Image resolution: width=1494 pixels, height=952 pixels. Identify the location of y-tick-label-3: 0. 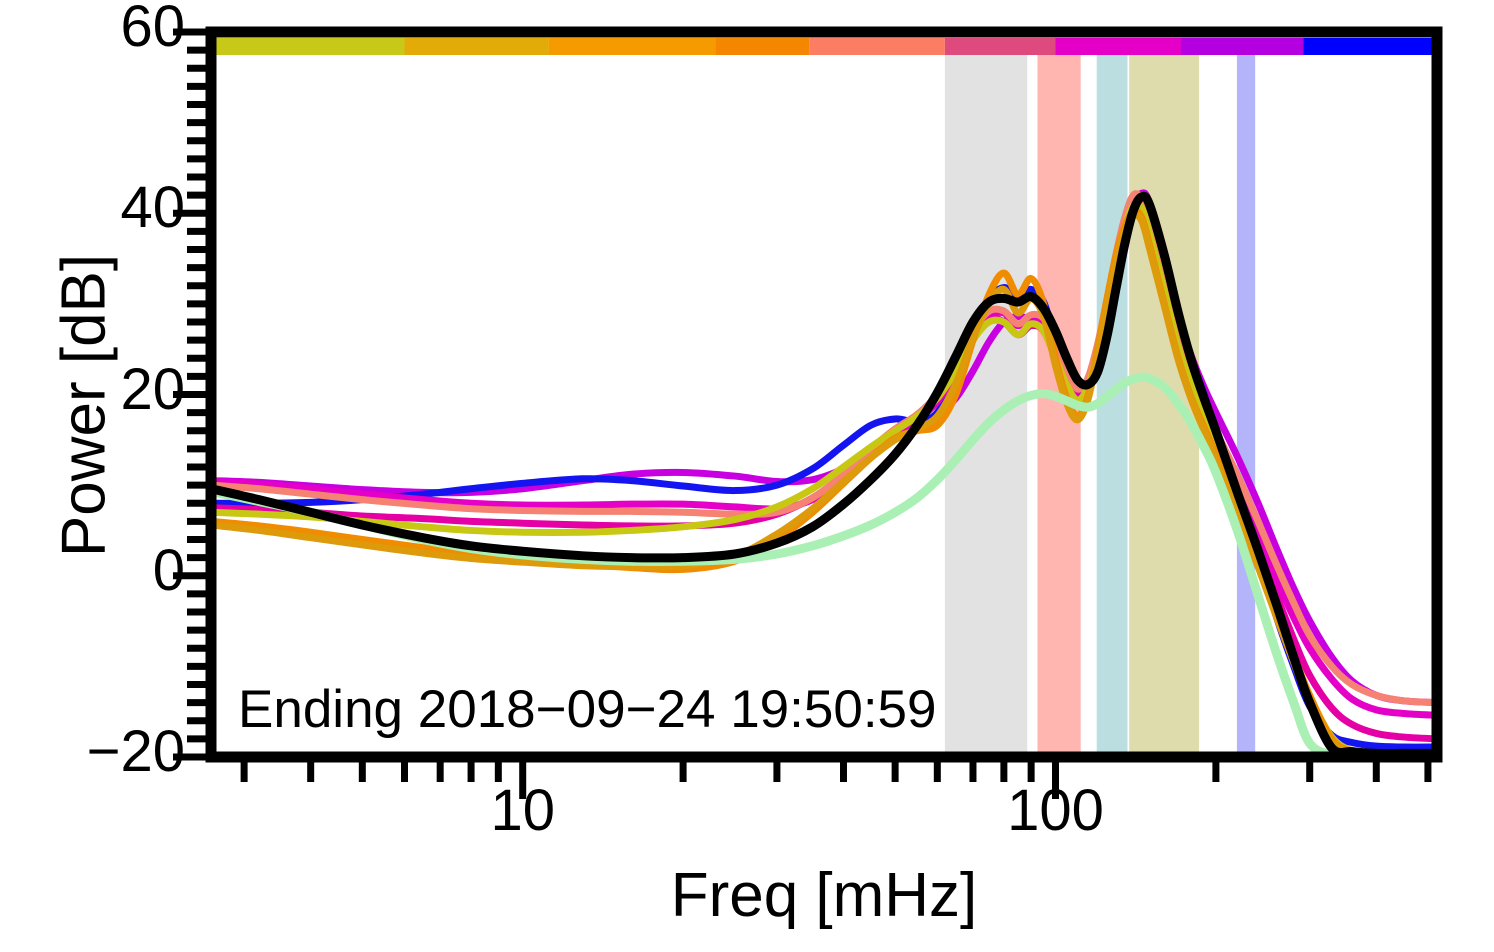
(168, 570).